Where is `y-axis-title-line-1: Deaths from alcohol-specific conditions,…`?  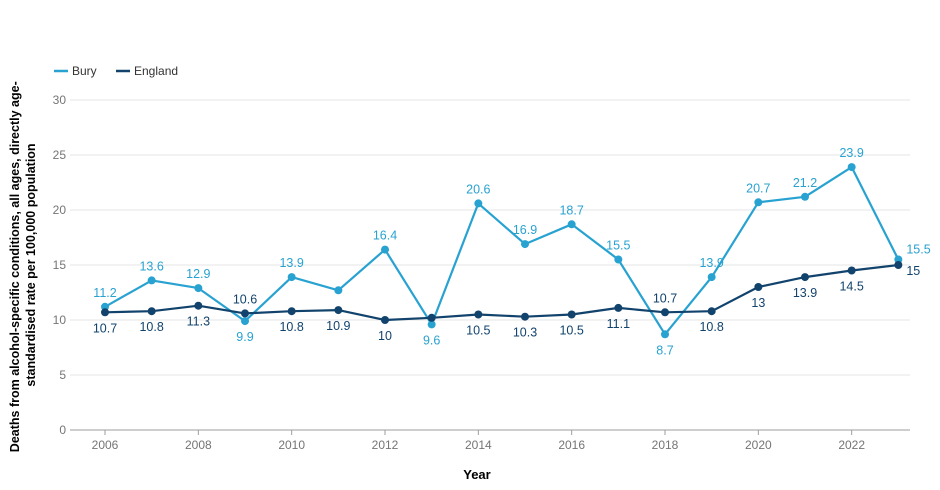 y-axis-title-line-1: Deaths from alcohol-specific conditions,… is located at coordinates (15, 266).